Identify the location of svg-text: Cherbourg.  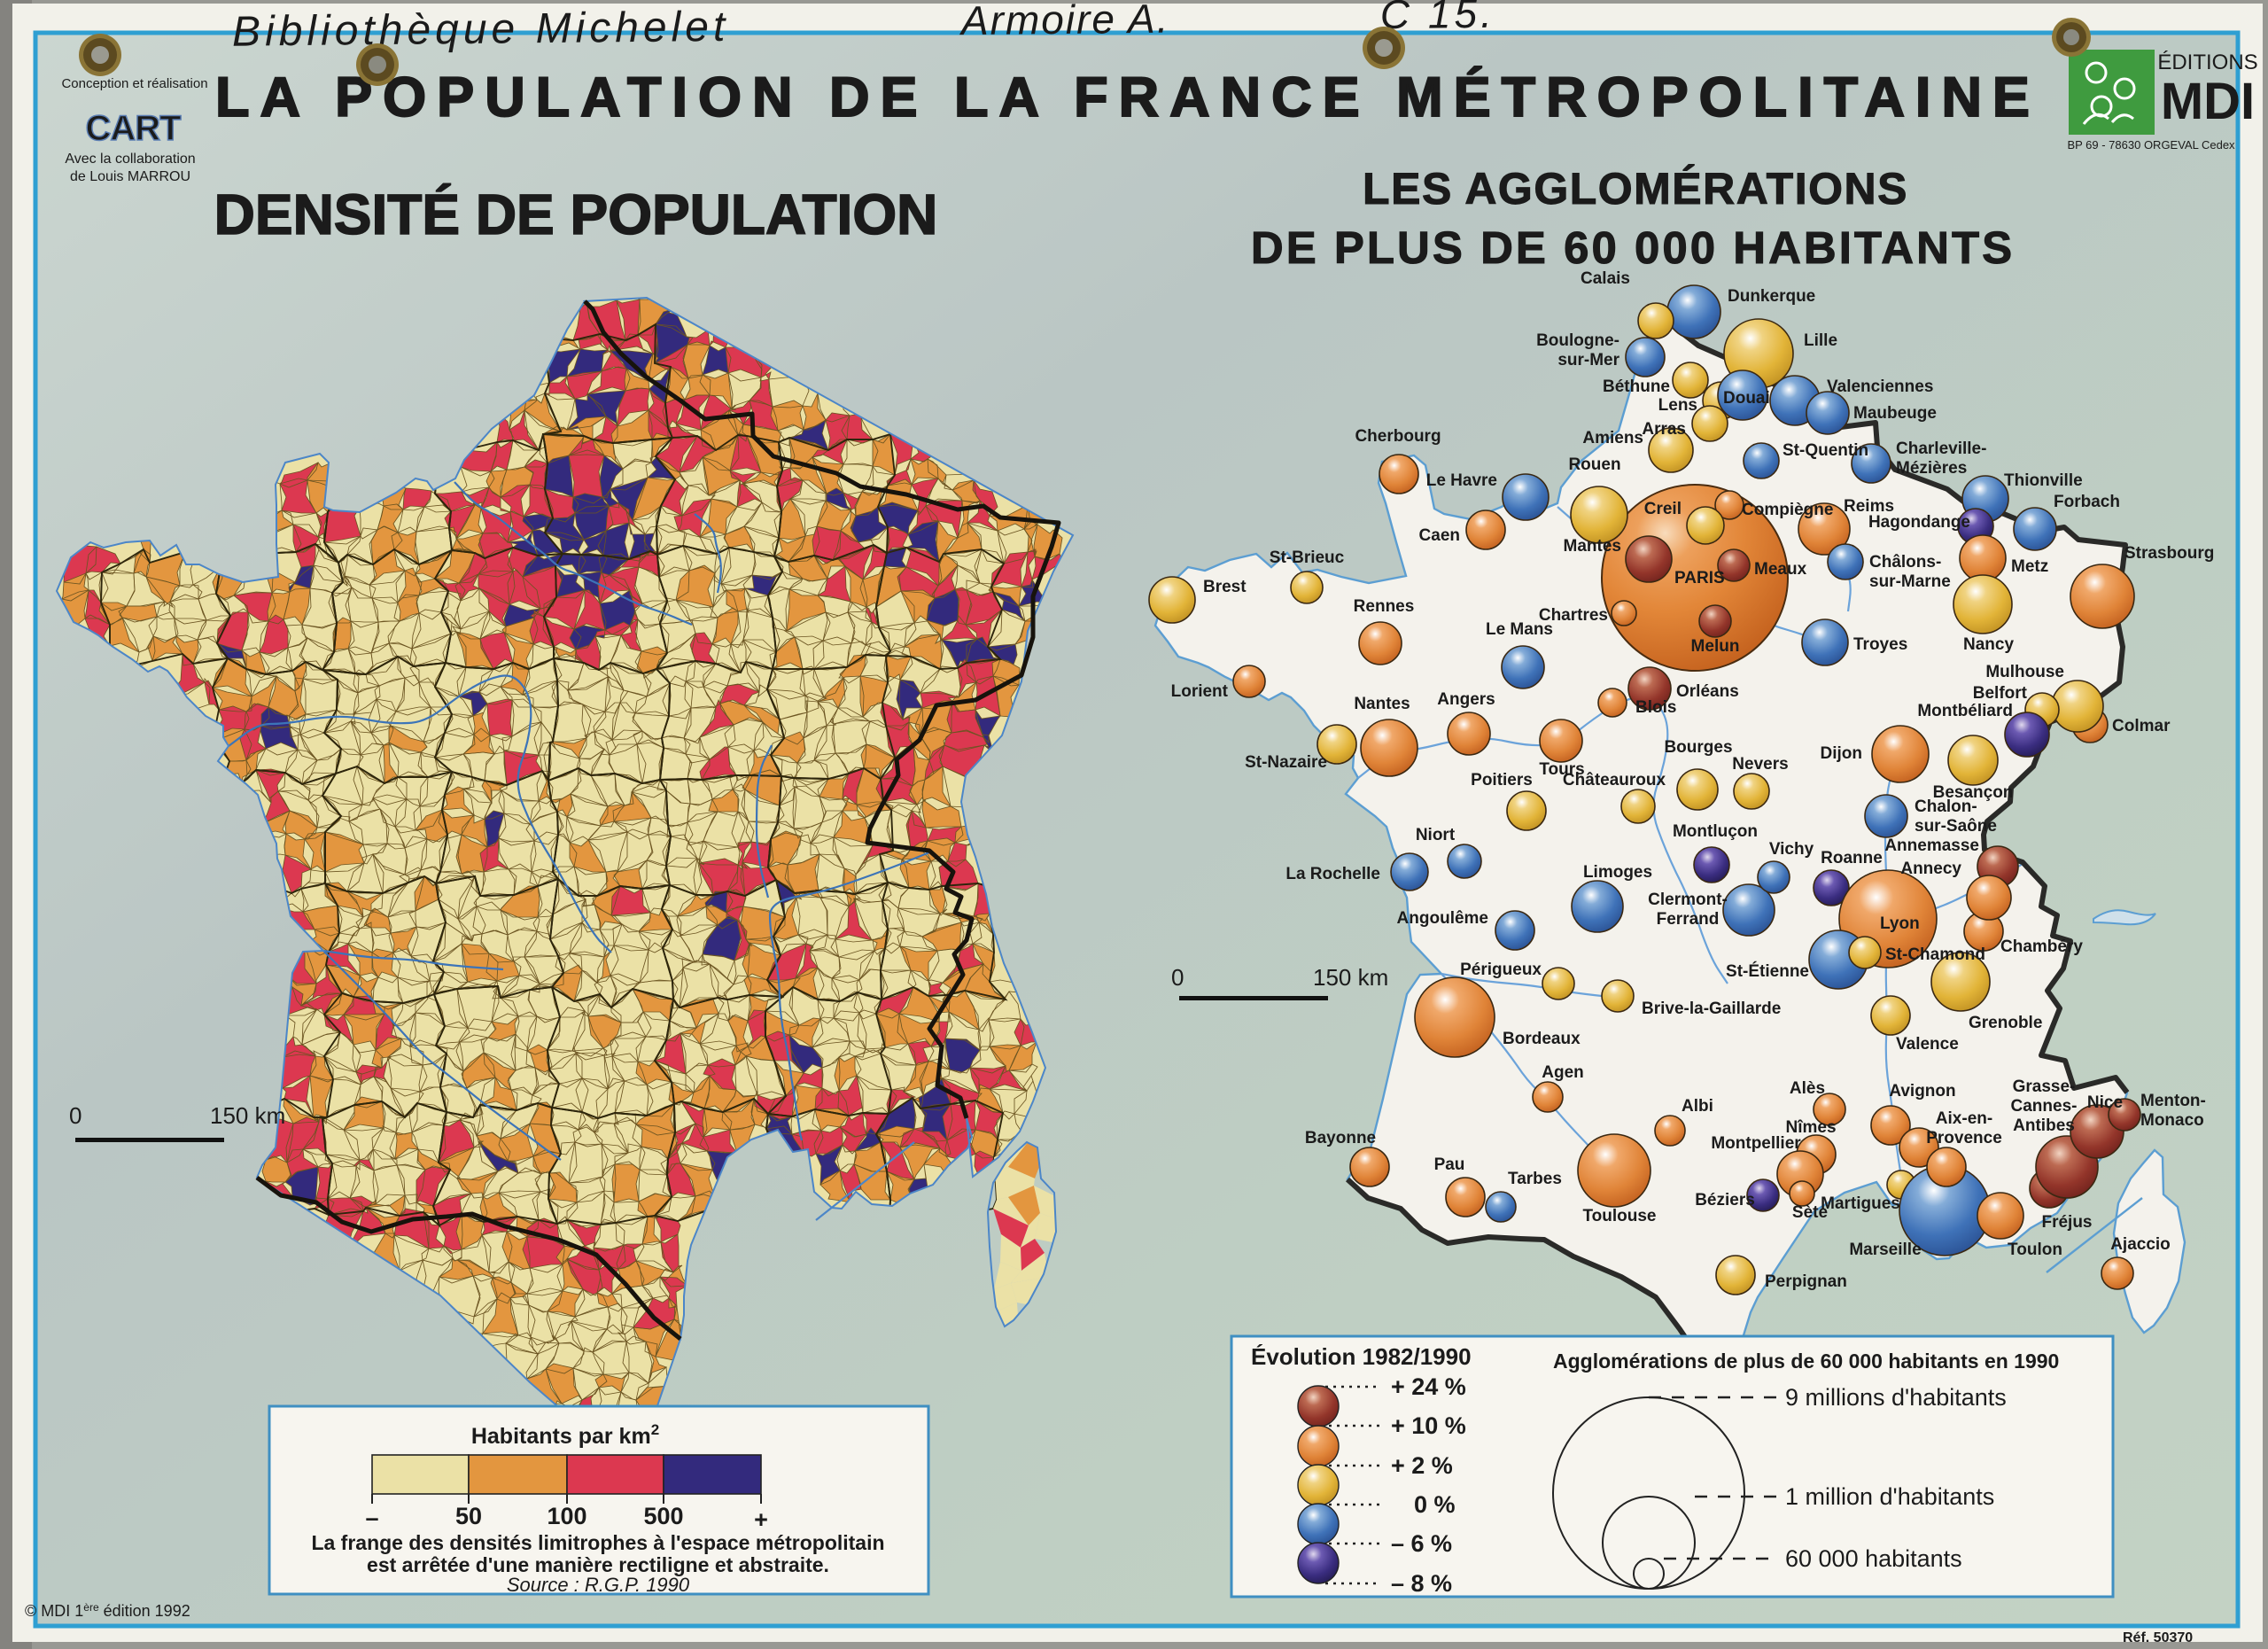
(1398, 436).